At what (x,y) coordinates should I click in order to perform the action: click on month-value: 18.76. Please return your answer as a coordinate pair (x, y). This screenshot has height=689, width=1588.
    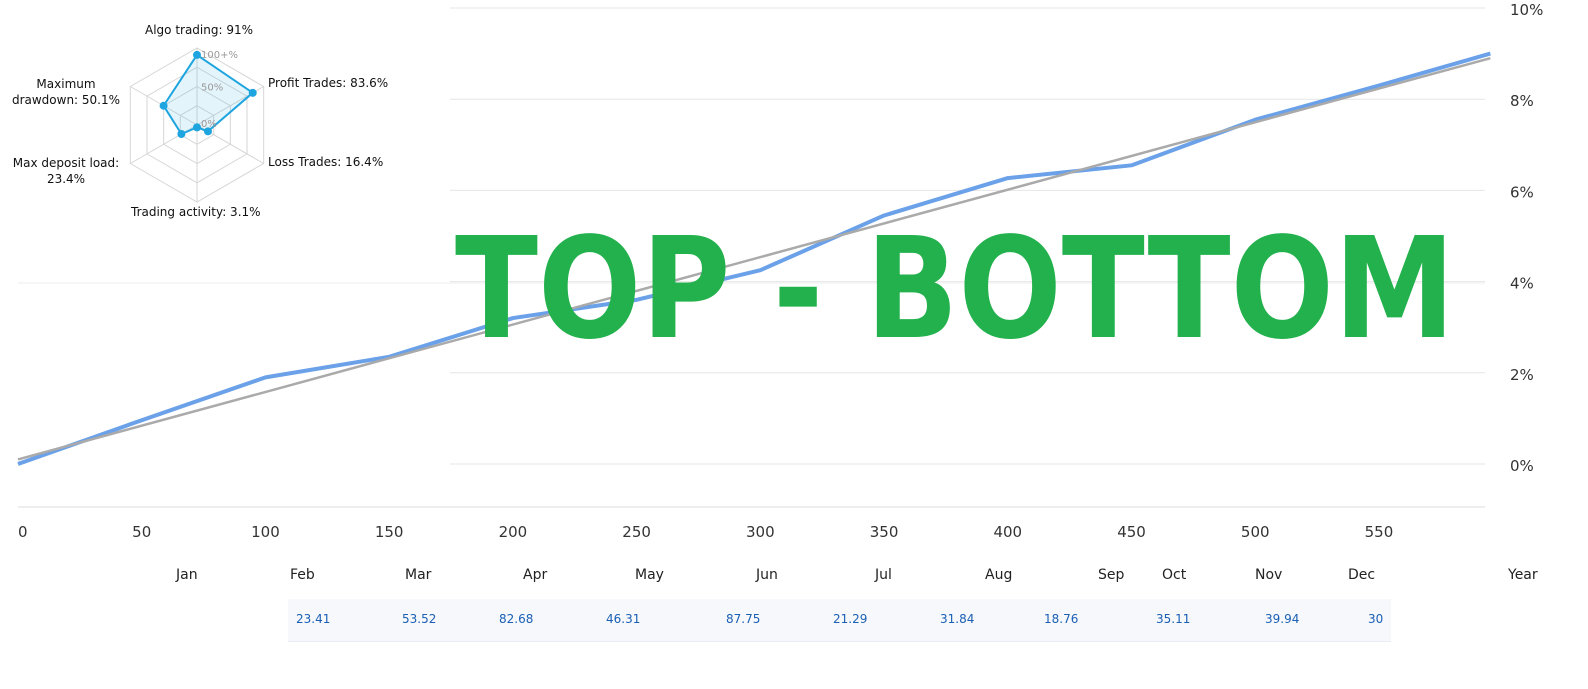
    Looking at the image, I should click on (1061, 619).